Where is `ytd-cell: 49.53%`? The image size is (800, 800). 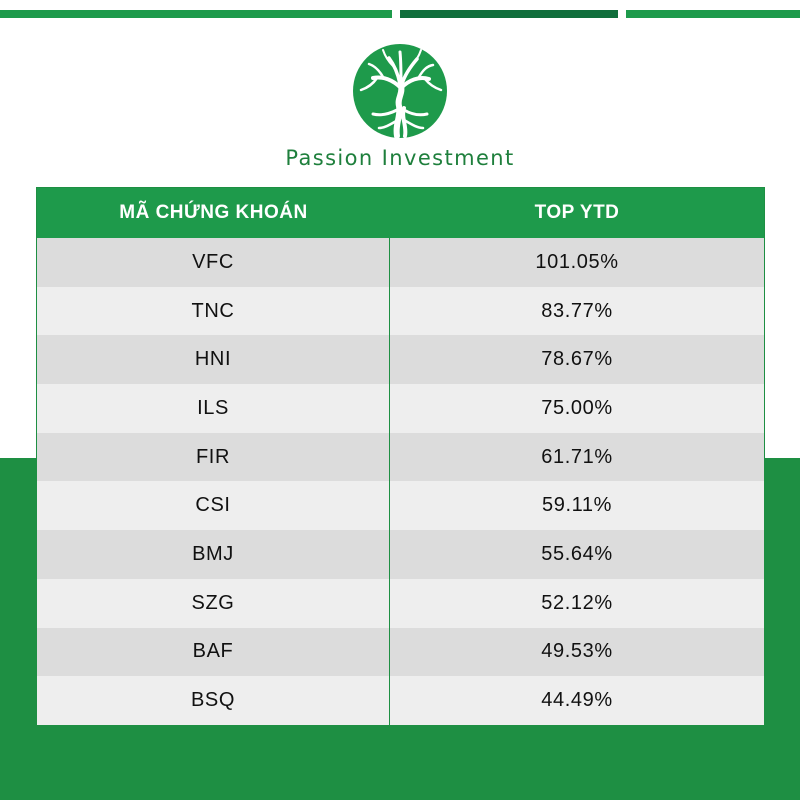
ytd-cell: 49.53% is located at coordinates (577, 651).